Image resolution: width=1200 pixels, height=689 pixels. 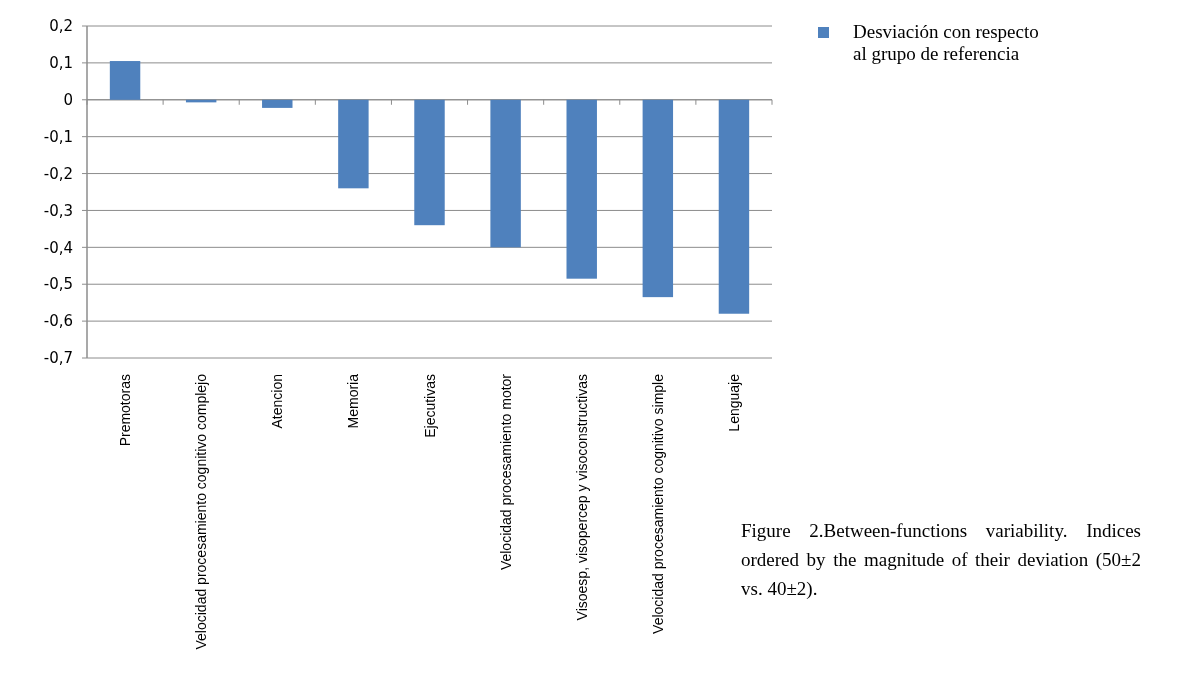 I want to click on x-tick-label: Atencion, so click(x=277, y=401).